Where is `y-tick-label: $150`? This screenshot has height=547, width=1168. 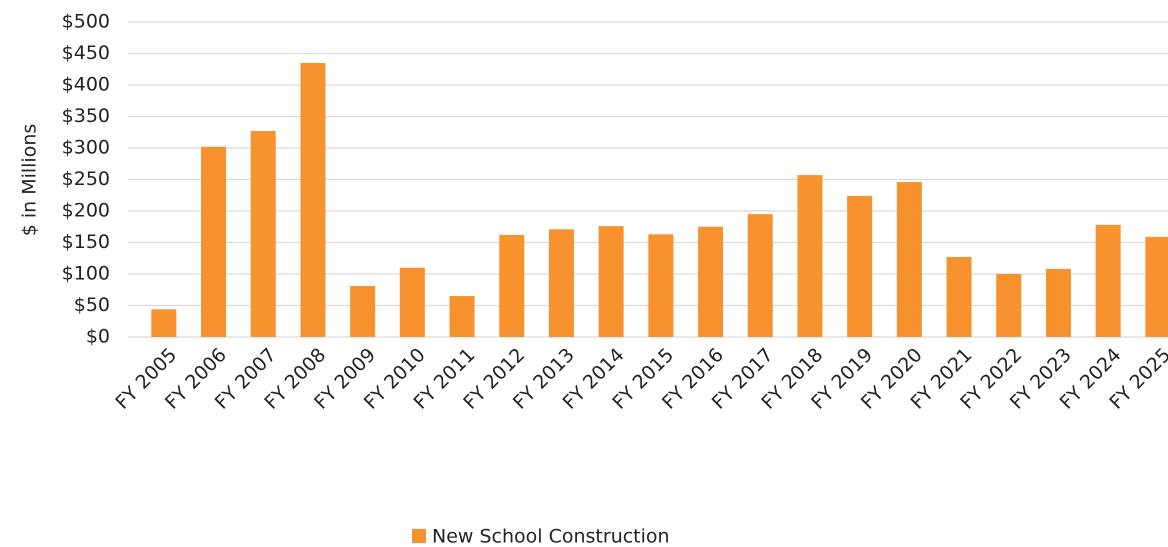
y-tick-label: $150 is located at coordinates (86, 242).